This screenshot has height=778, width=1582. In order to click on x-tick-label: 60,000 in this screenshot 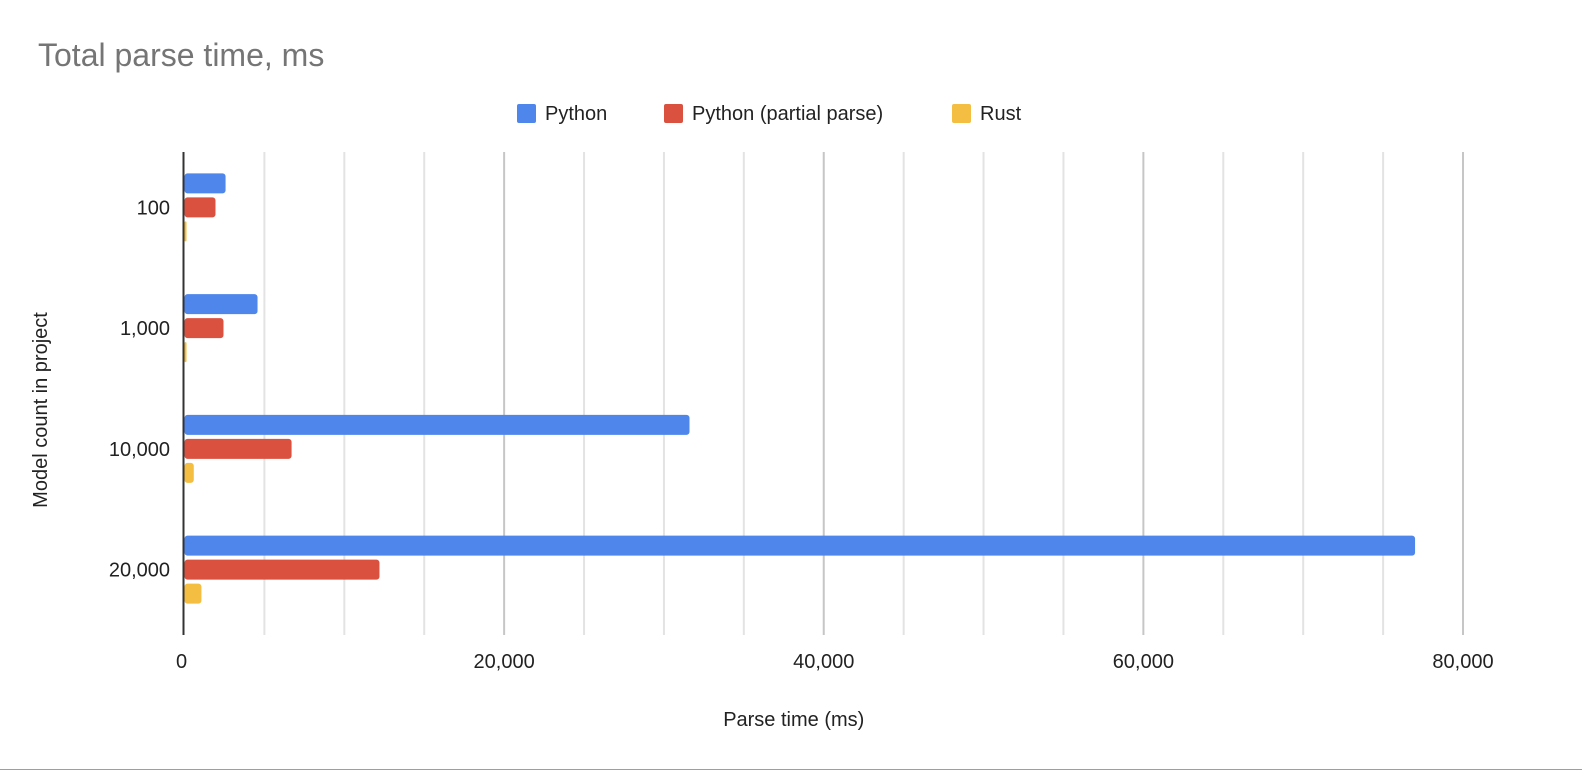, I will do `click(1143, 662)`.